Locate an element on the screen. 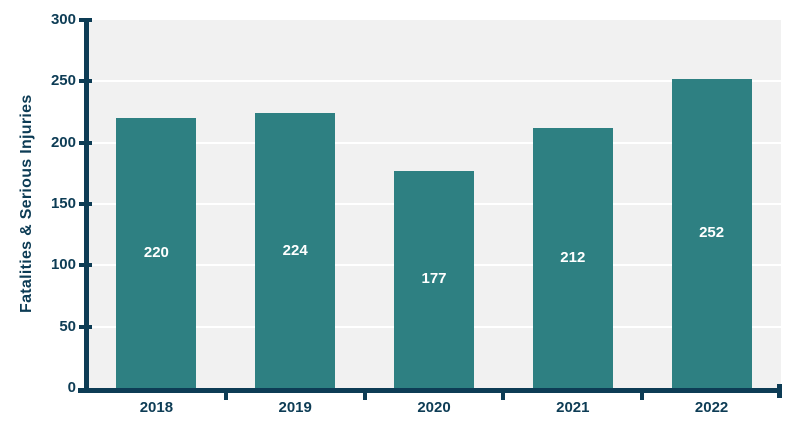  bar-value-label: 177 is located at coordinates (434, 279).